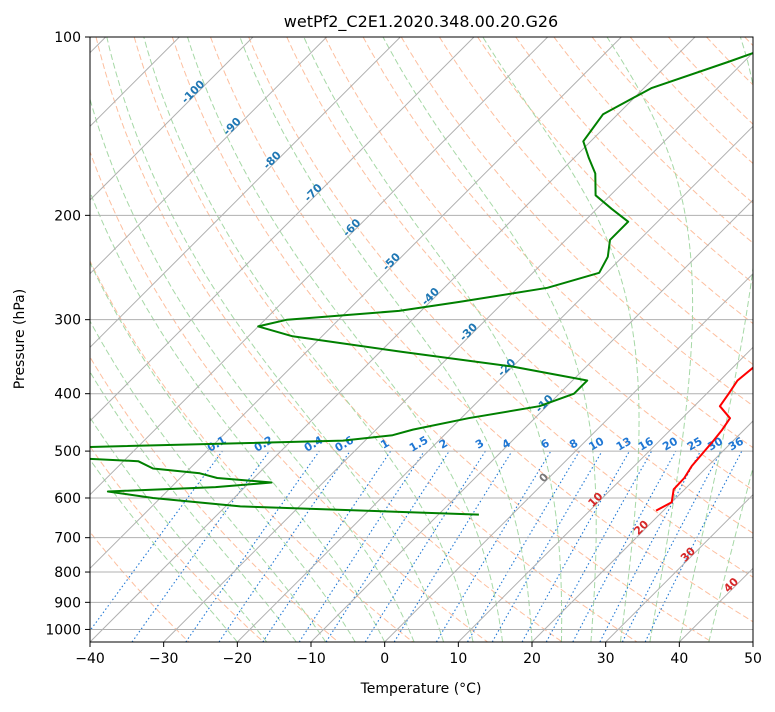  Describe the element at coordinates (532, 659) in the screenshot. I see `x-tick-label: 20` at that location.